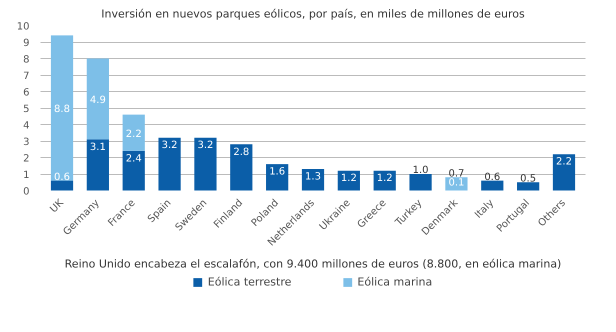  Describe the element at coordinates (57, 206) in the screenshot. I see `x-tick-label: UK` at that location.